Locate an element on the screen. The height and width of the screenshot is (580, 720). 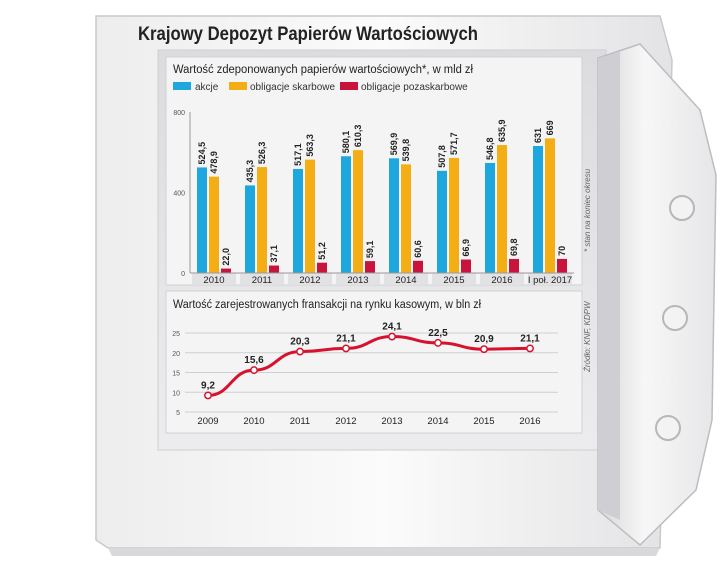
bar-value-label: 524,5 is located at coordinates (202, 153).